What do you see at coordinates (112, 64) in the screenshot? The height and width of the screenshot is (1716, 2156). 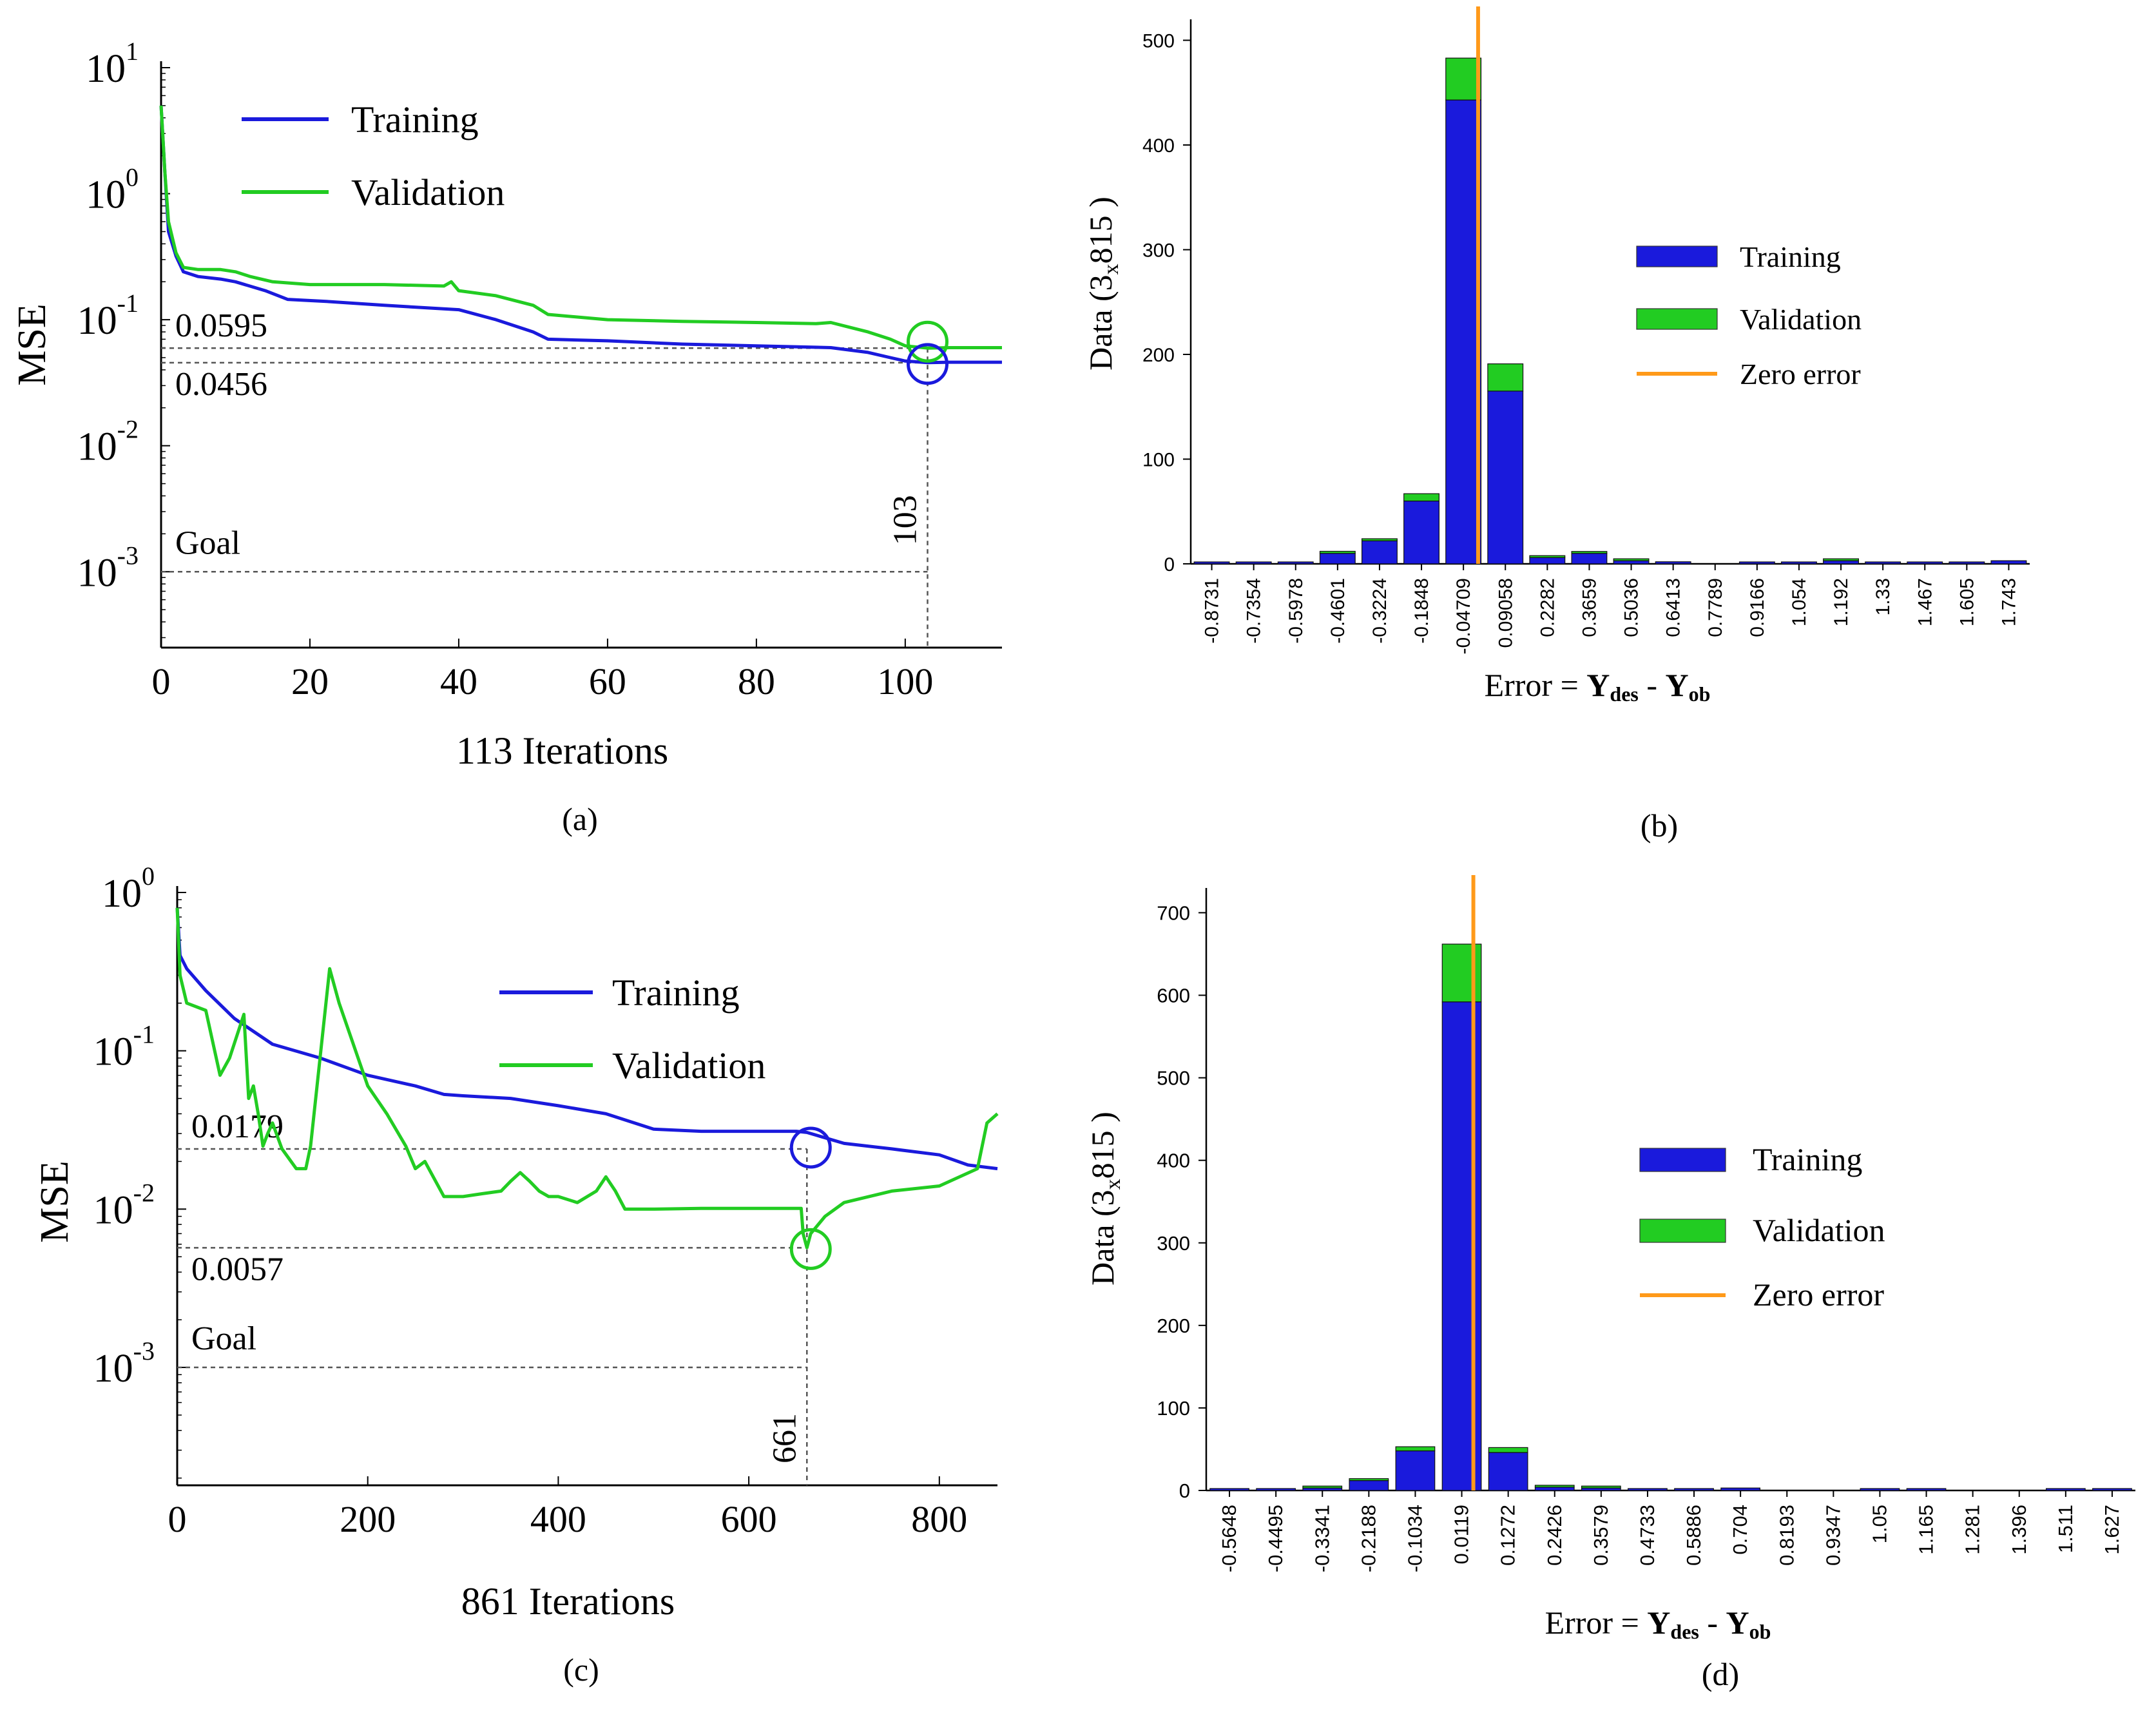 I see `y-tick-label: 101` at bounding box center [112, 64].